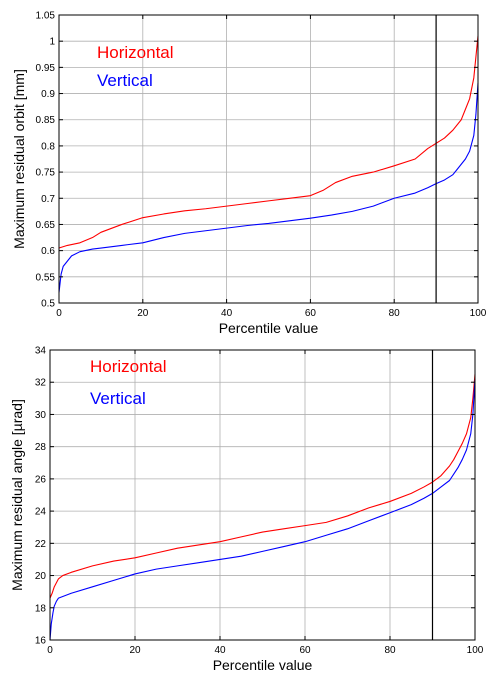 This screenshot has width=489, height=673. What do you see at coordinates (46, 277) in the screenshot?
I see `y-tick-label: 0.55` at bounding box center [46, 277].